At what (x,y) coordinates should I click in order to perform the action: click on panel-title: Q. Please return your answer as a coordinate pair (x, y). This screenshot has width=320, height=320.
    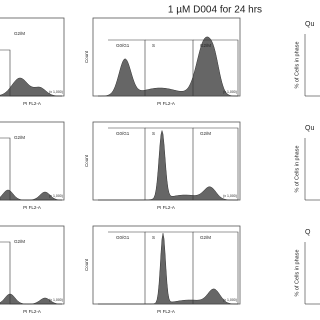
    Looking at the image, I should click on (308, 232).